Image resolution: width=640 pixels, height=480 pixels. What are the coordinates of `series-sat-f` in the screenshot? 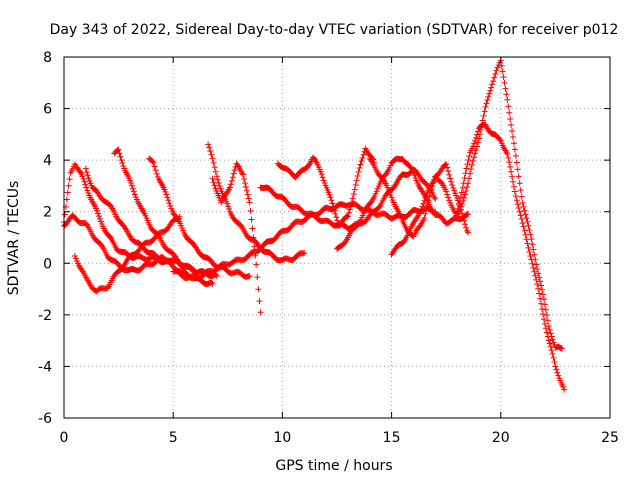 It's located at (199, 217).